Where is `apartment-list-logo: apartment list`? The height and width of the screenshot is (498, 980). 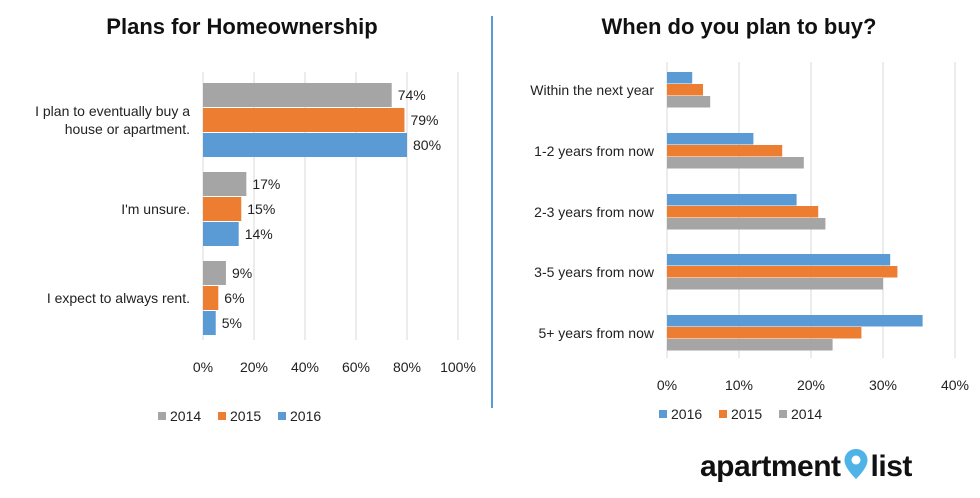
apartment-list-logo: apartment list is located at coordinates (806, 468).